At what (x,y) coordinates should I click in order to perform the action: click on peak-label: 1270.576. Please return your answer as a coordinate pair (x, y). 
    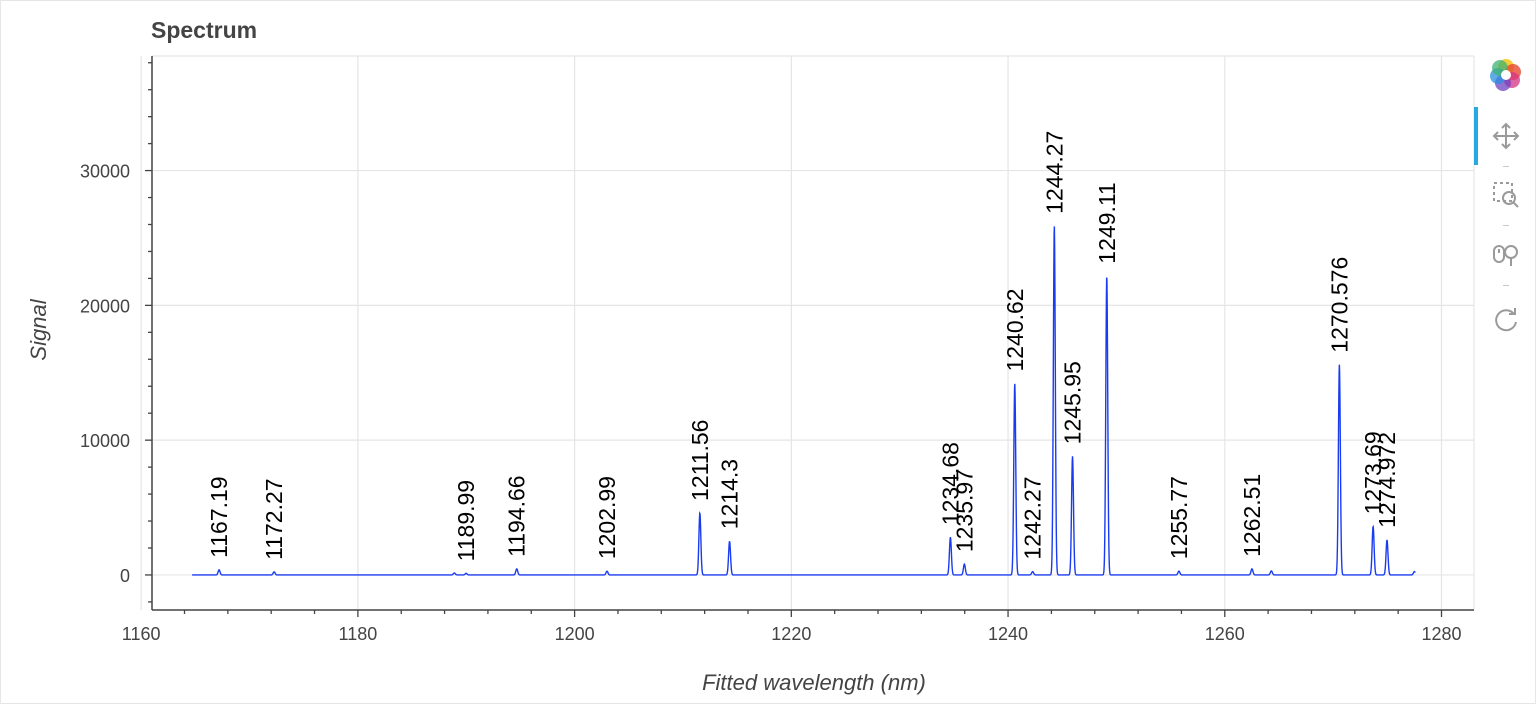
    Looking at the image, I should click on (1339, 305).